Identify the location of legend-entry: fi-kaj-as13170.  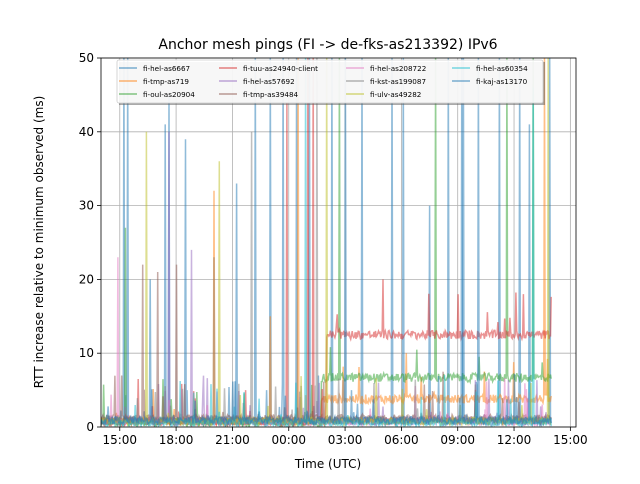
(490, 81).